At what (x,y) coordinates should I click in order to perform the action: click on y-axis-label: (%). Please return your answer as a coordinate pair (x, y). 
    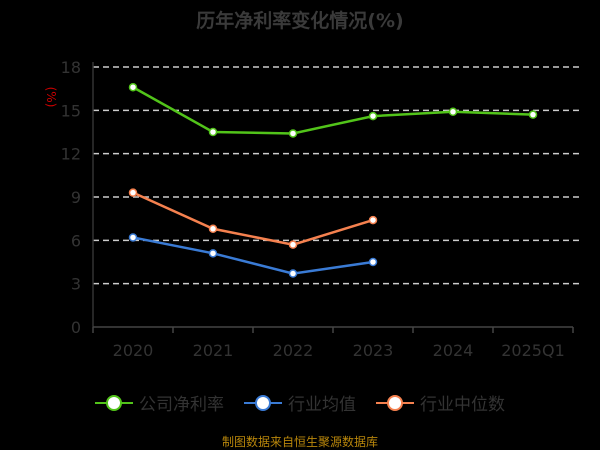
    Looking at the image, I should click on (51, 97).